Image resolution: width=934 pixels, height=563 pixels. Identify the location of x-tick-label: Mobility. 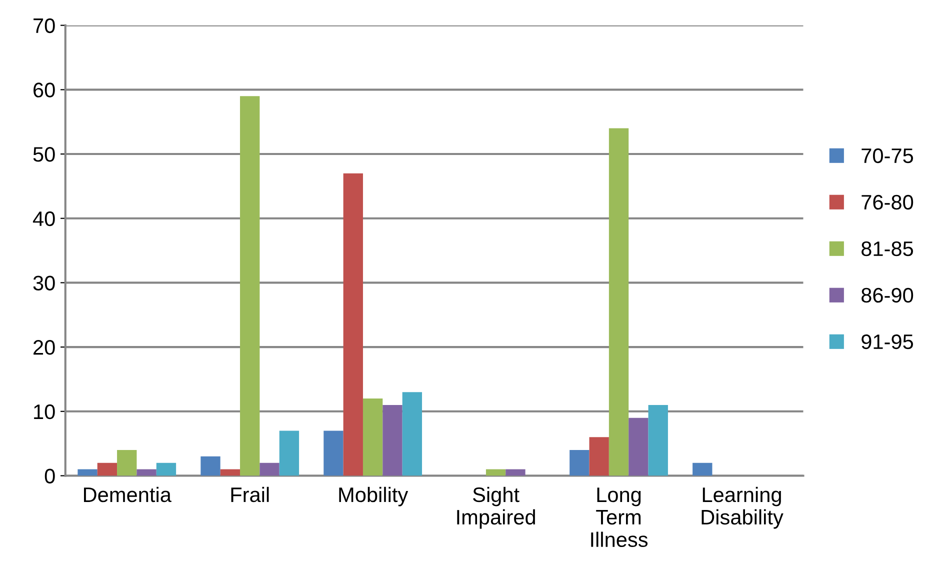
(373, 496).